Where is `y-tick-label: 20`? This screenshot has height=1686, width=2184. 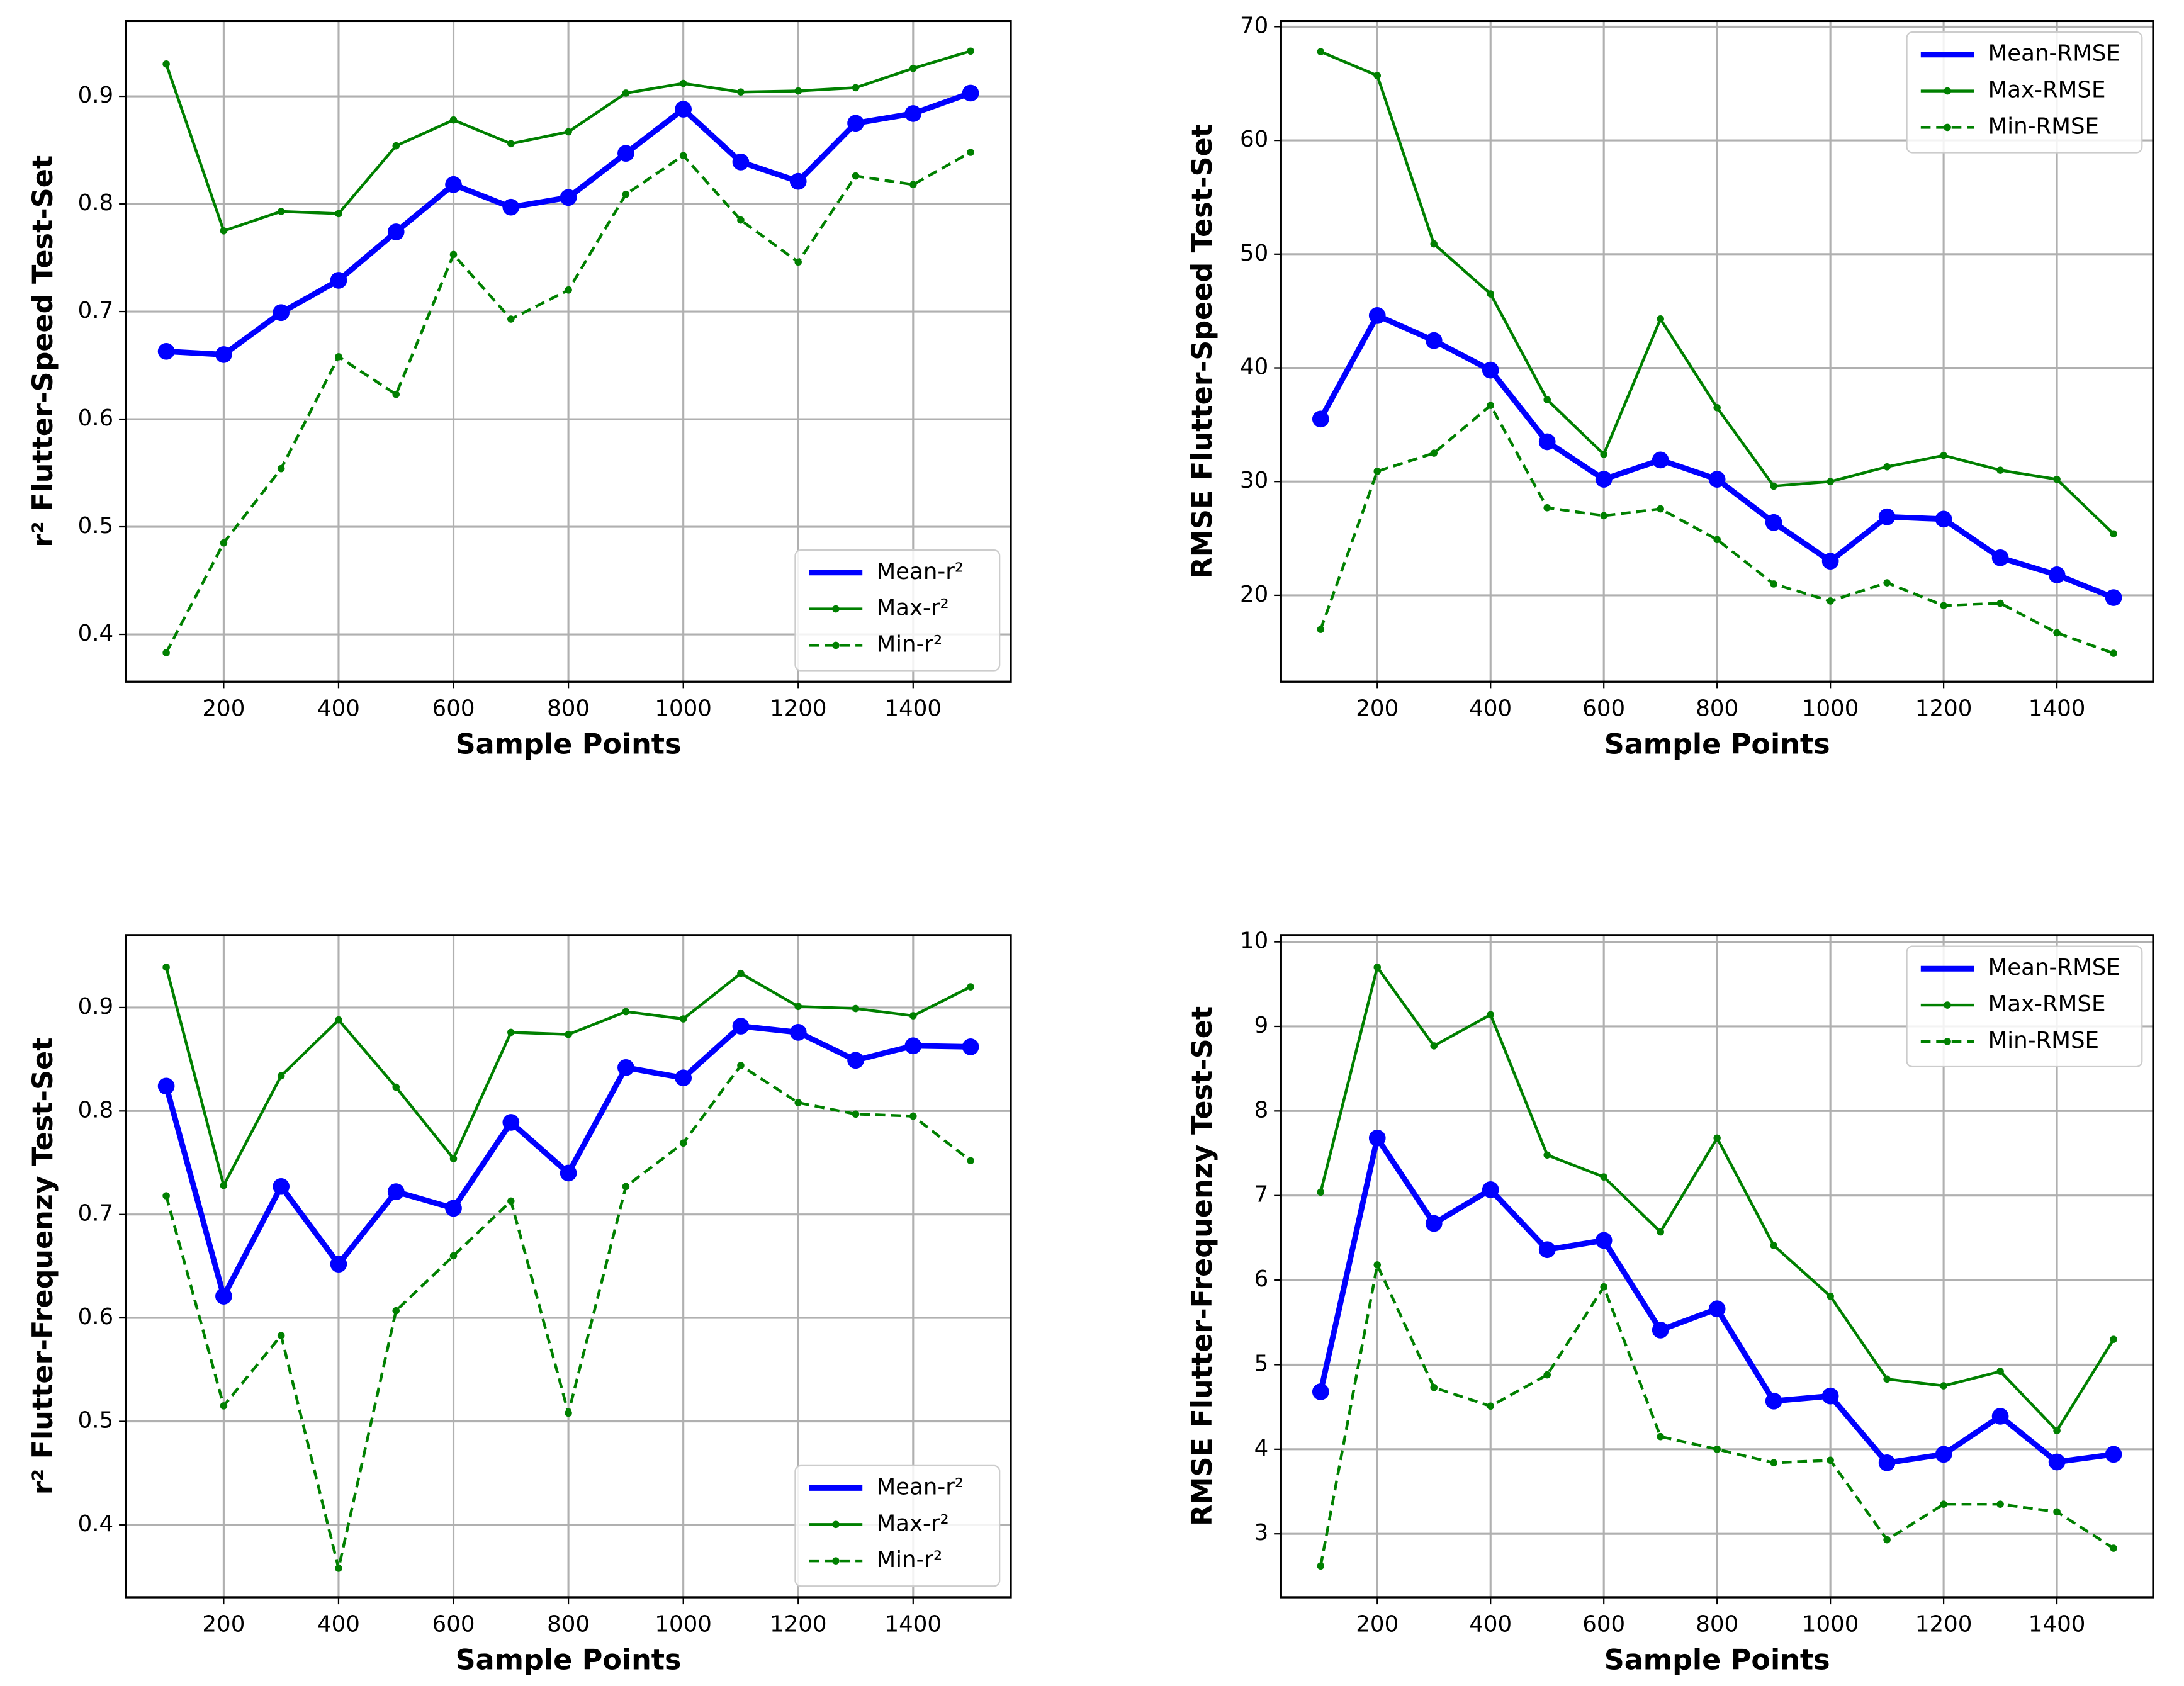 y-tick-label: 20 is located at coordinates (1254, 594).